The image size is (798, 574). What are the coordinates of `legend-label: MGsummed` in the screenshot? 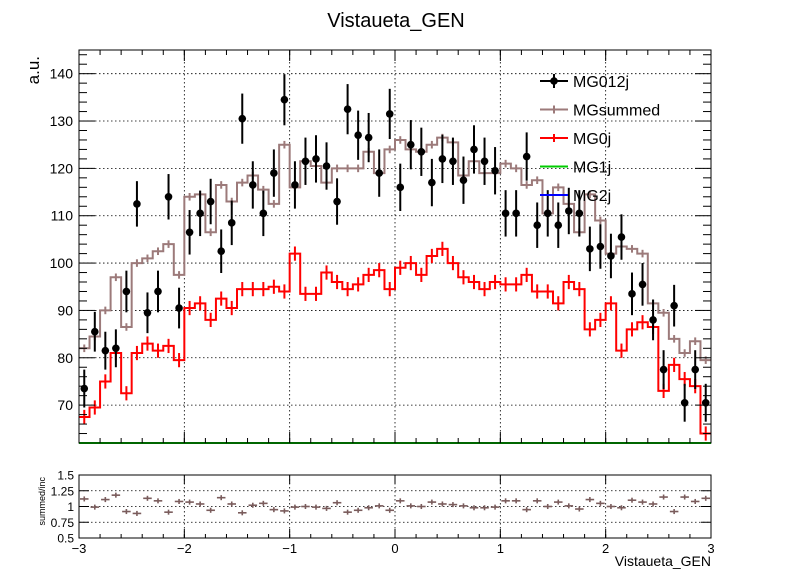 It's located at (616, 111).